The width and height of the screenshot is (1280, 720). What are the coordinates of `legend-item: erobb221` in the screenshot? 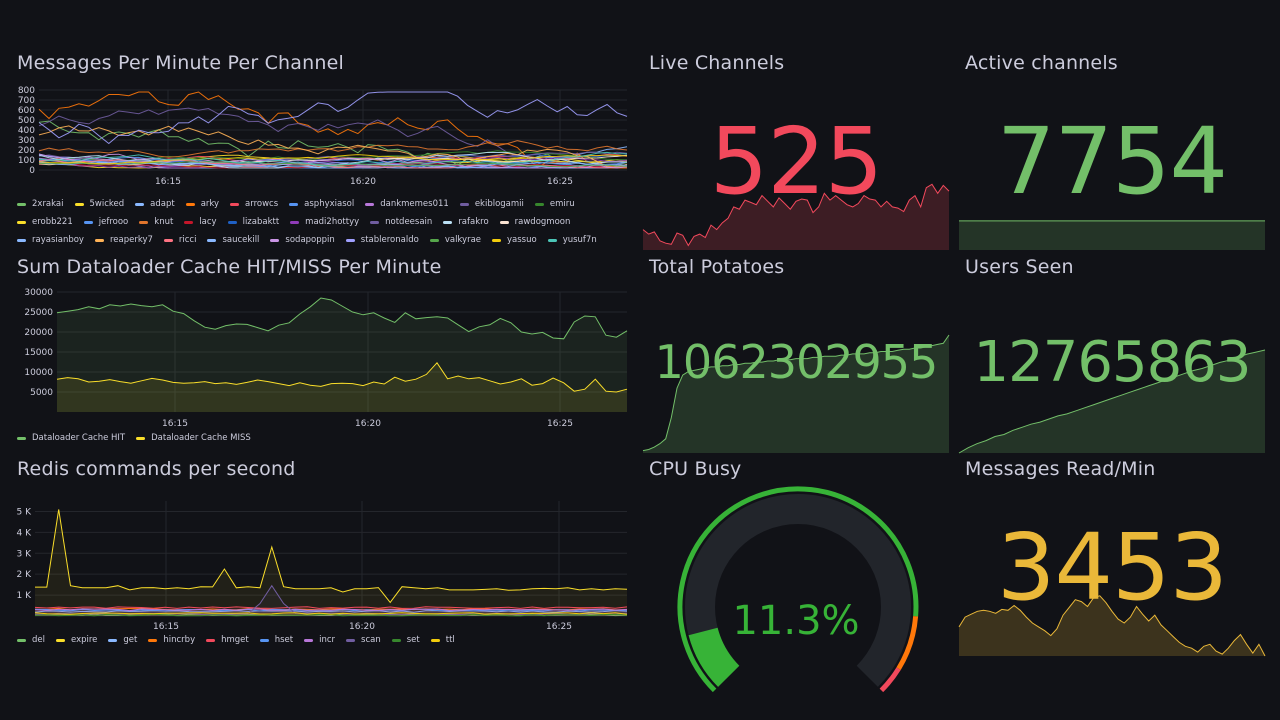 It's located at (45, 222).